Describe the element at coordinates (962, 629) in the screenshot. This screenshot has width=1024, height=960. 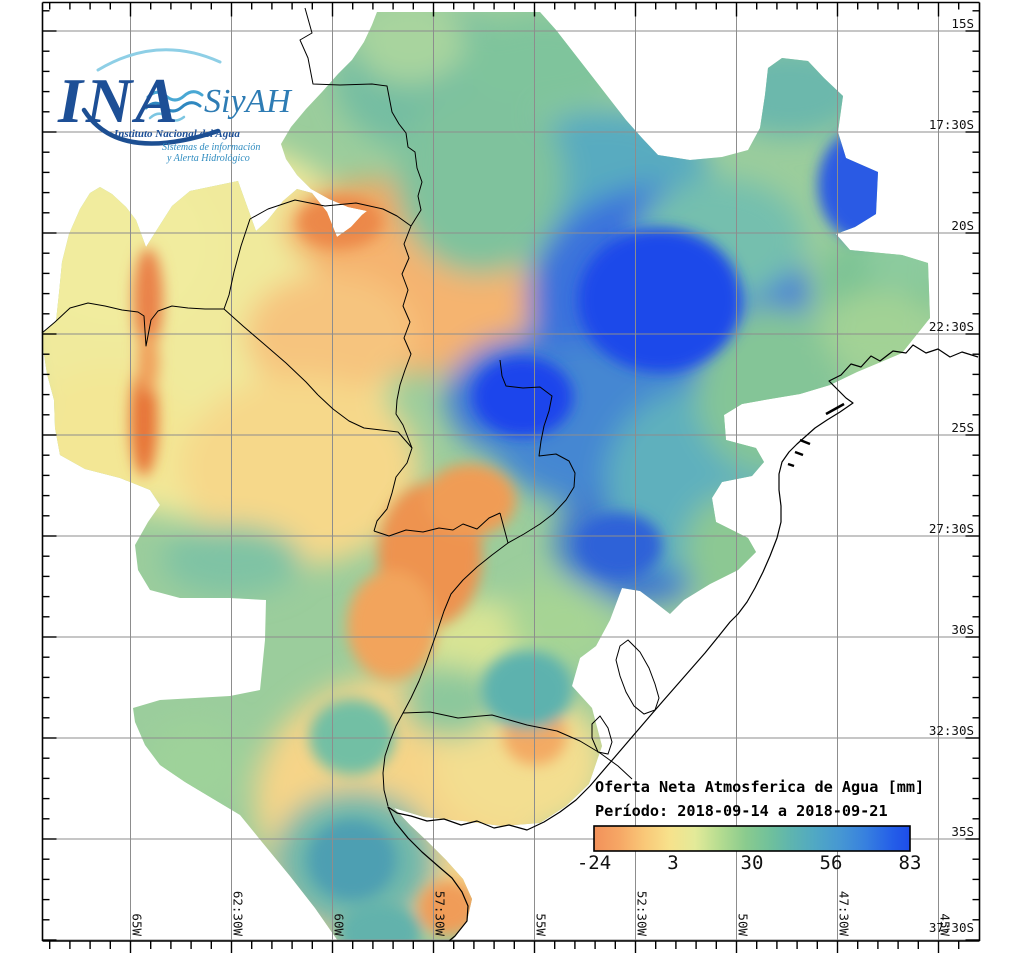
I see `lat-label: 30S` at that location.